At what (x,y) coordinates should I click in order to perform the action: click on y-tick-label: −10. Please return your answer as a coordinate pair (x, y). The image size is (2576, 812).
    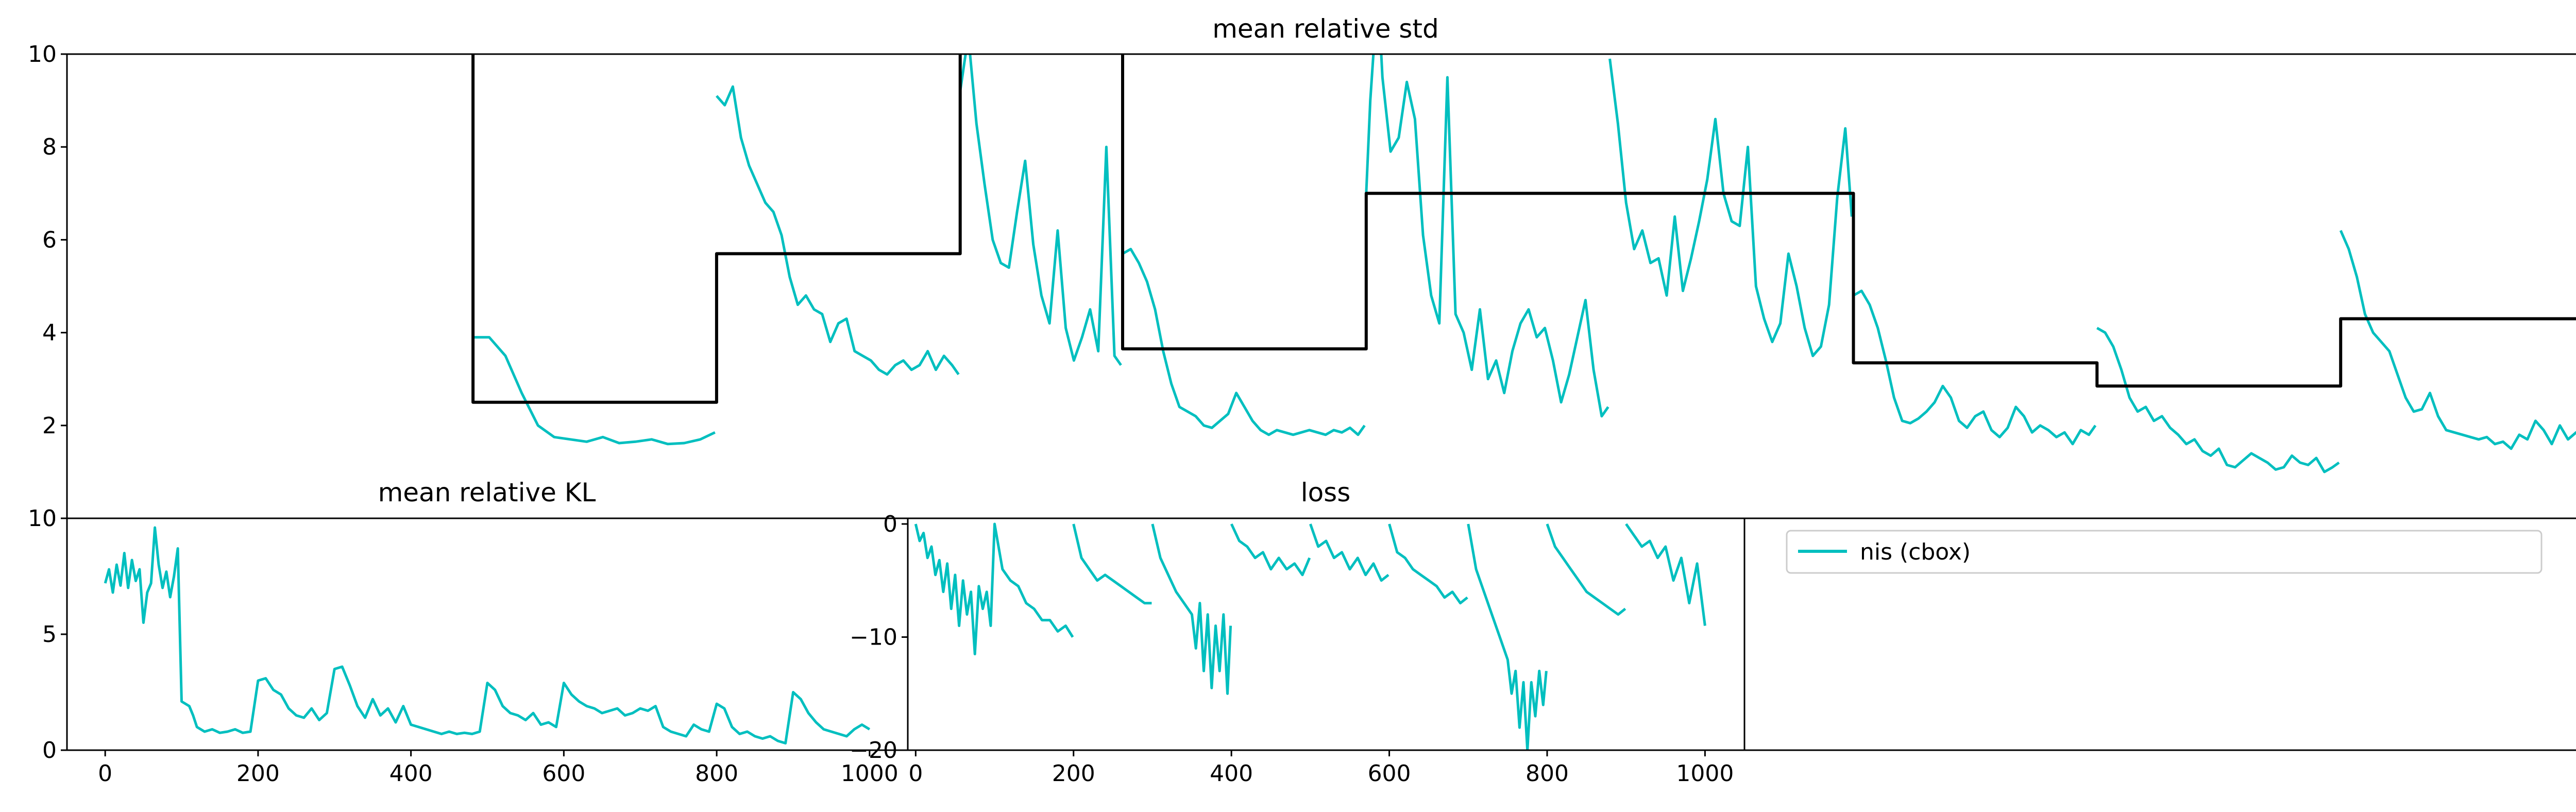
    Looking at the image, I should click on (873, 637).